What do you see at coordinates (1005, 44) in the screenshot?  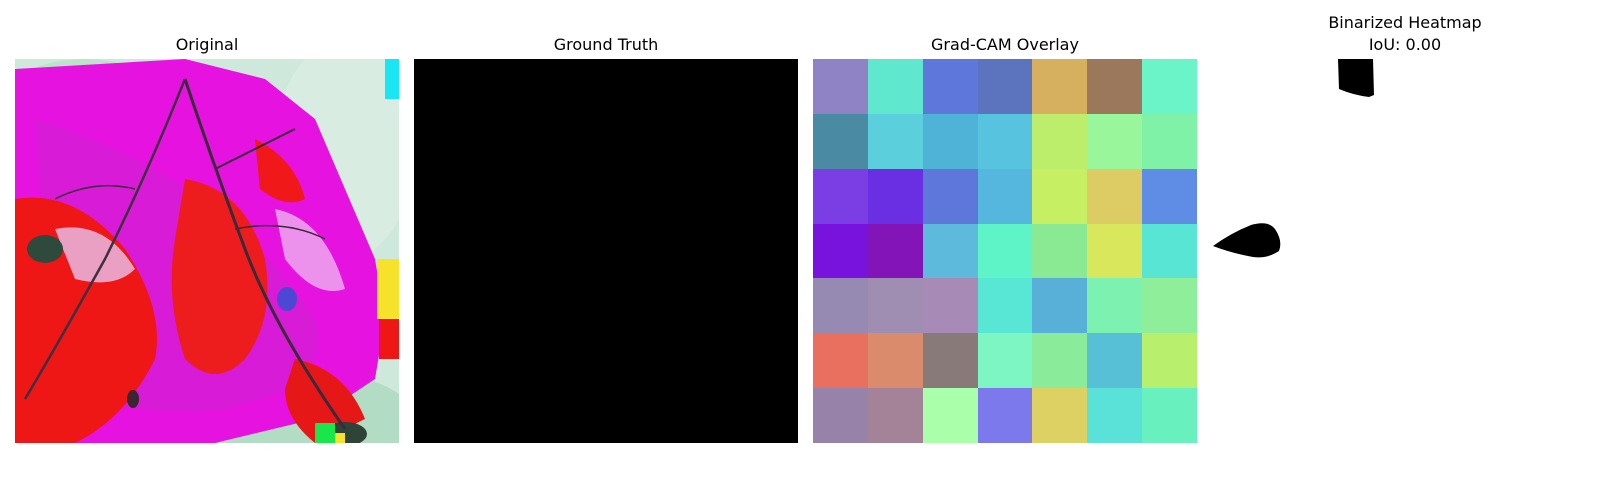 I see `gradcam-panel-title: Grad-CAM Overlay` at bounding box center [1005, 44].